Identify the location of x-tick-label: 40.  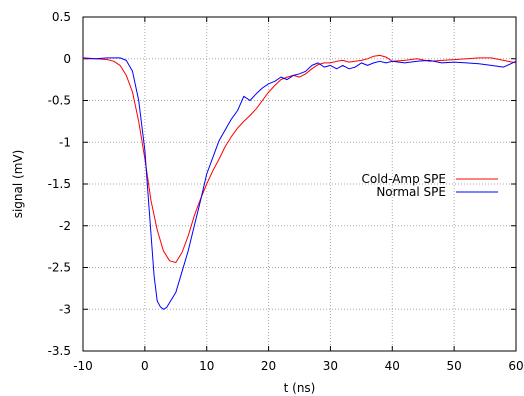
(392, 366).